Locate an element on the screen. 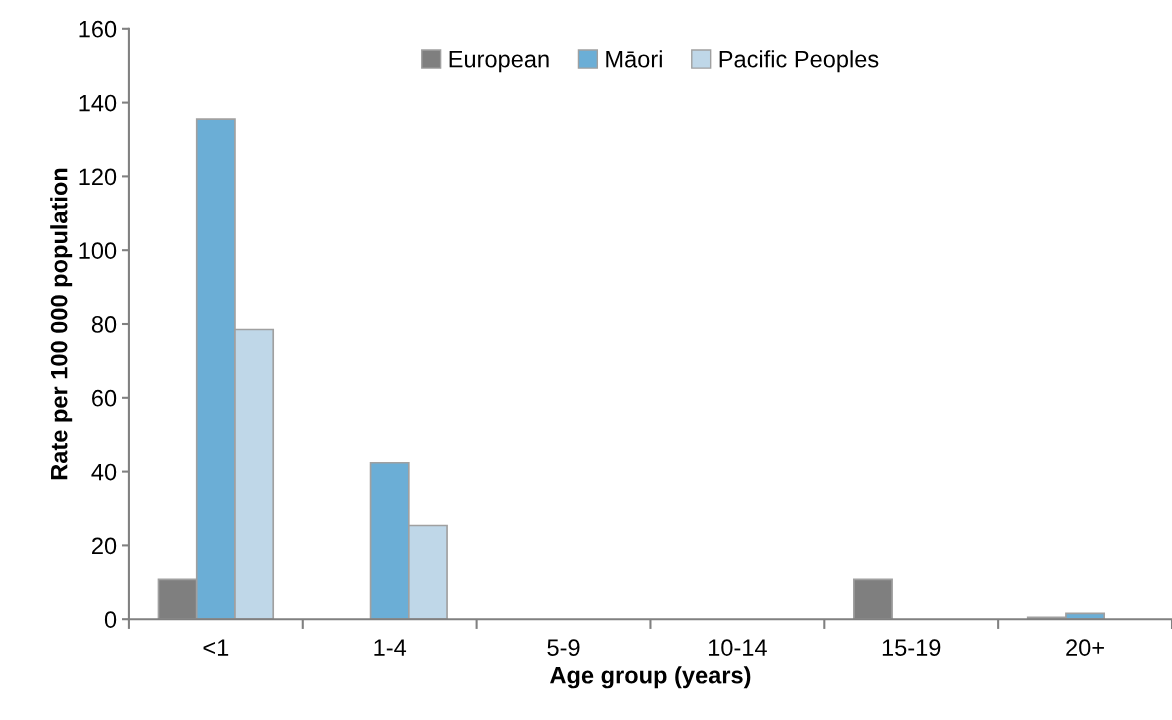 This screenshot has width=1172, height=720. x-tick-label: 15-19 is located at coordinates (911, 647).